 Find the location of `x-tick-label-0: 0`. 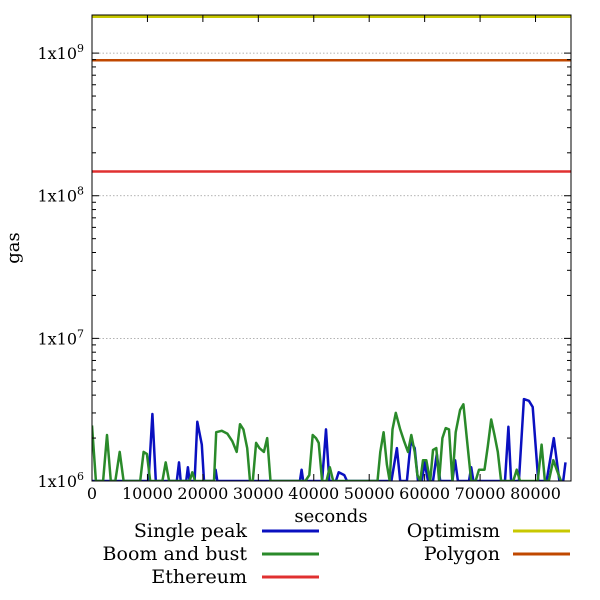

x-tick-label-0: 0 is located at coordinates (92, 493).